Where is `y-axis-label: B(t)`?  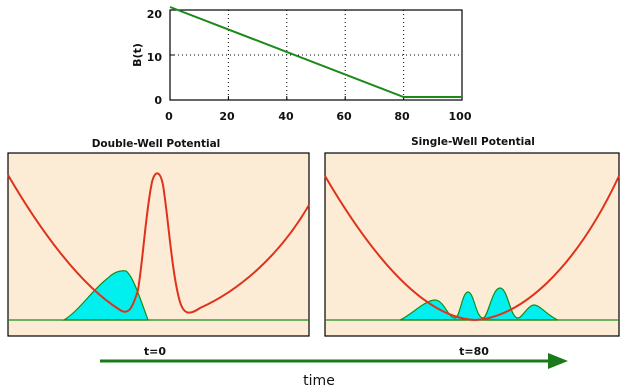
y-axis-label: B(t) is located at coordinates (137, 55).